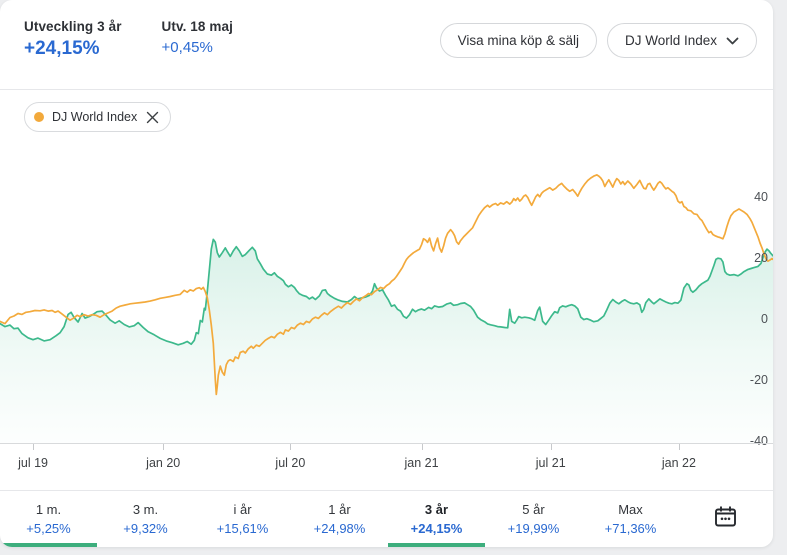  What do you see at coordinates (145, 528) in the screenshot?
I see `tab-value: +9,32%` at bounding box center [145, 528].